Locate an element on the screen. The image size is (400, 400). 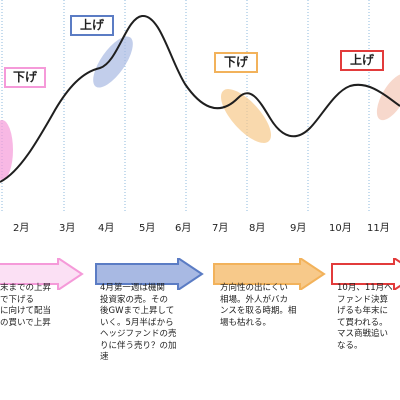
arrow-red is located at coordinates (365, 274).